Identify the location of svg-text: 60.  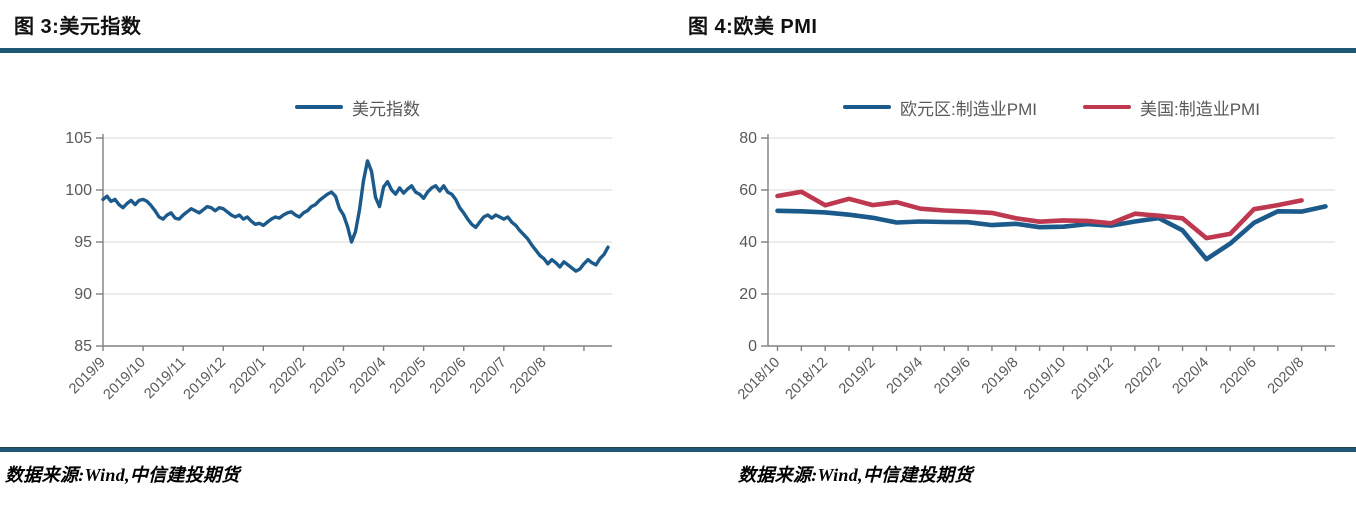
(748, 190).